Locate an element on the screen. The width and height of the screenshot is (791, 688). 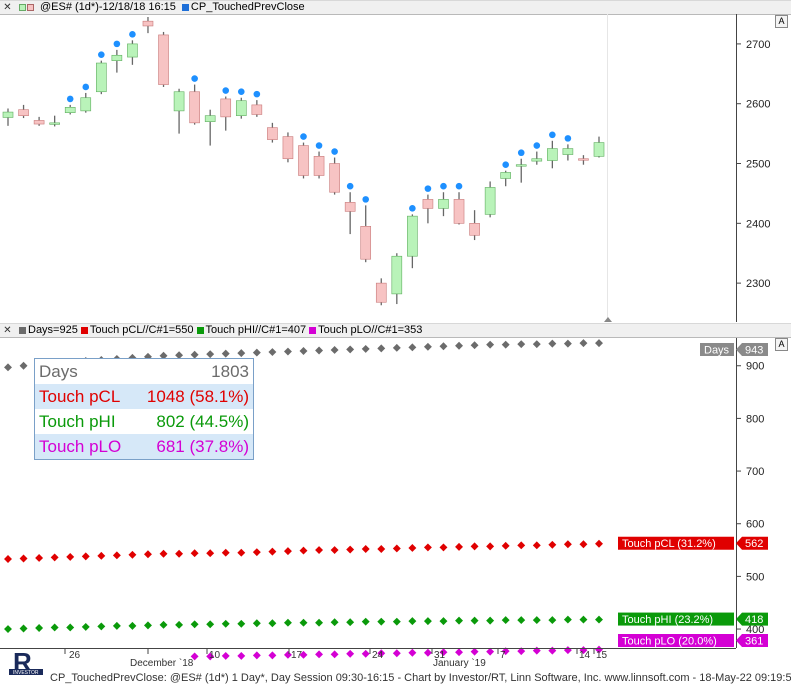
legend-phi: Touch pHI//C#1=407 is located at coordinates (256, 330).